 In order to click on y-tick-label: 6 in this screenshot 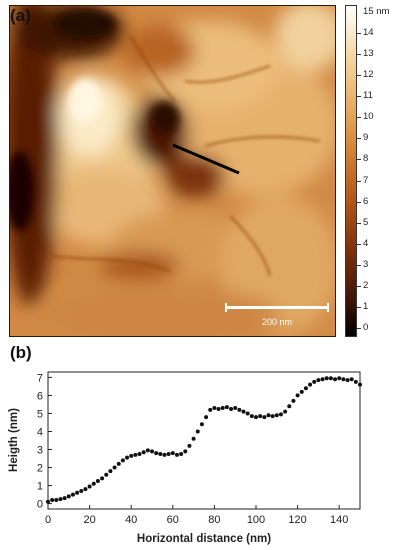, I will do `click(40, 396)`.